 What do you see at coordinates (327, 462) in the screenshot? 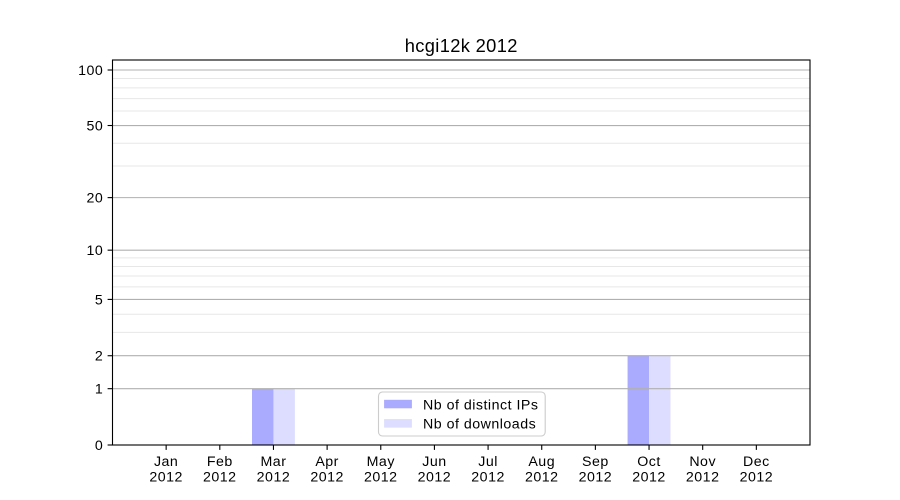
I see `svg-text: Apr` at bounding box center [327, 462].